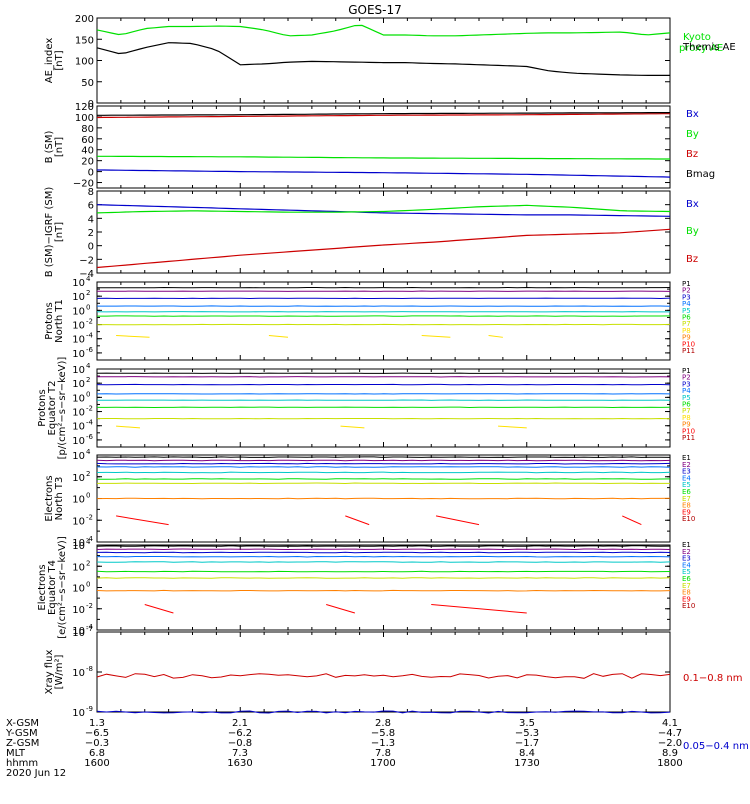 The width and height of the screenshot is (750, 804). Describe the element at coordinates (383, 209) in the screenshot. I see `bdiff-series-by` at that location.